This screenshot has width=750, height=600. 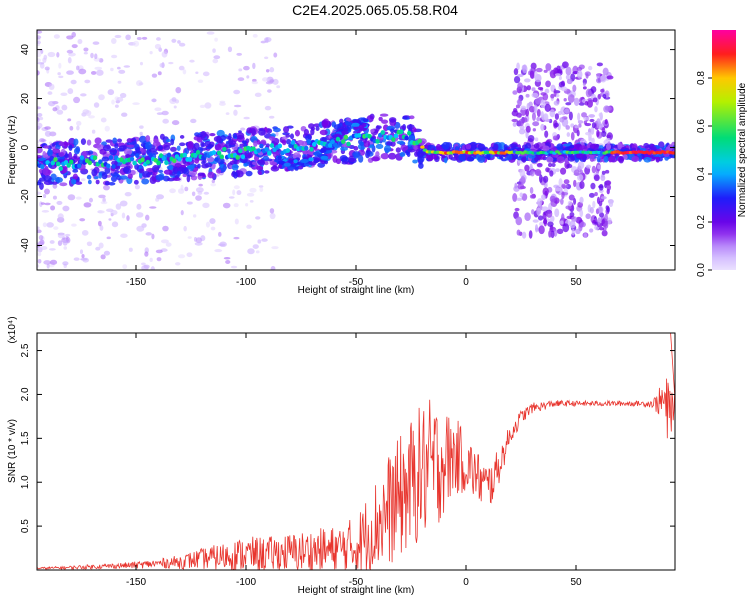 I want to click on y-tick-label: 40, so click(x=25, y=50).